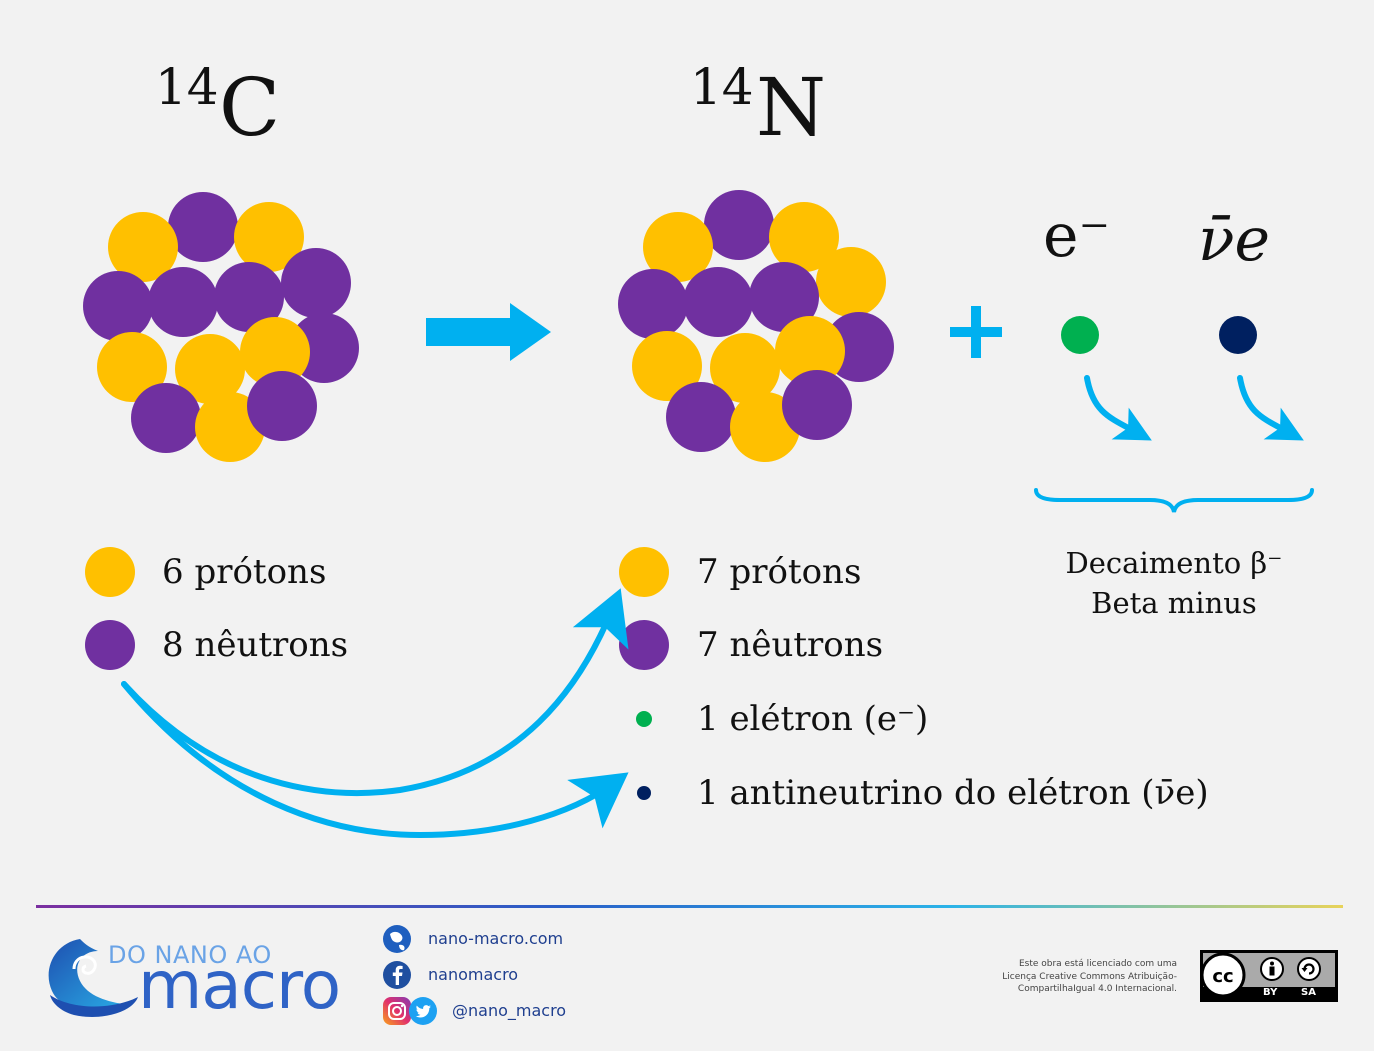 This screenshot has width=1374, height=1051. Describe the element at coordinates (509, 1010) in the screenshot. I see `social-handle-link: @nano_macro` at that location.